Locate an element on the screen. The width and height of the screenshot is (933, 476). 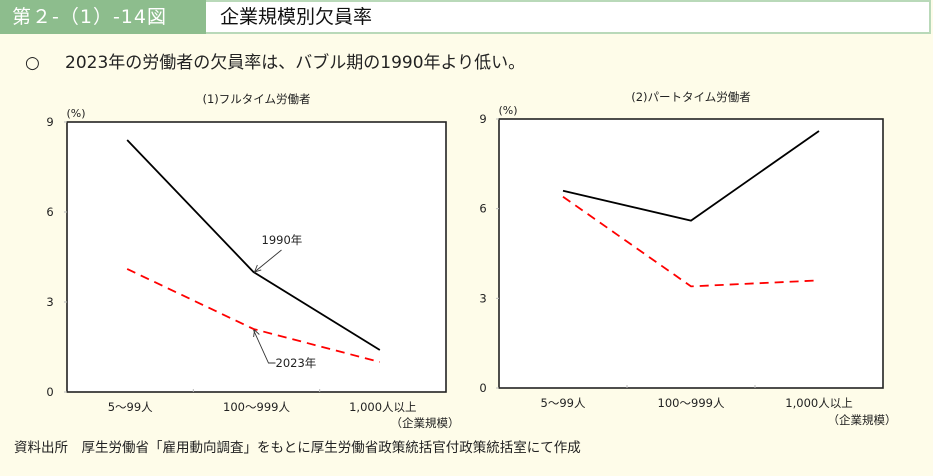
series-callout-label: 1990年 is located at coordinates (282, 240).